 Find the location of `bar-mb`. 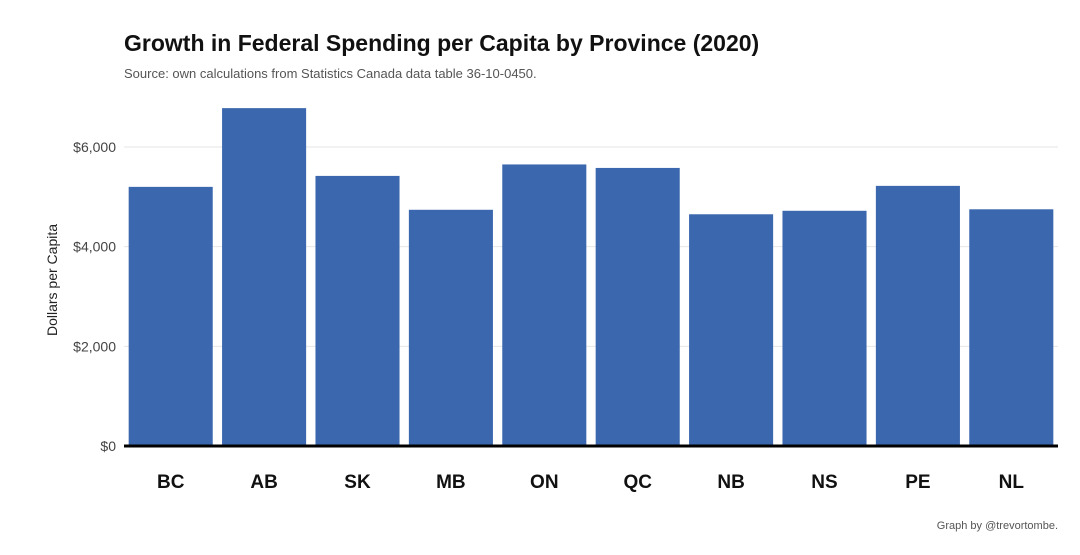

bar-mb is located at coordinates (450, 327).